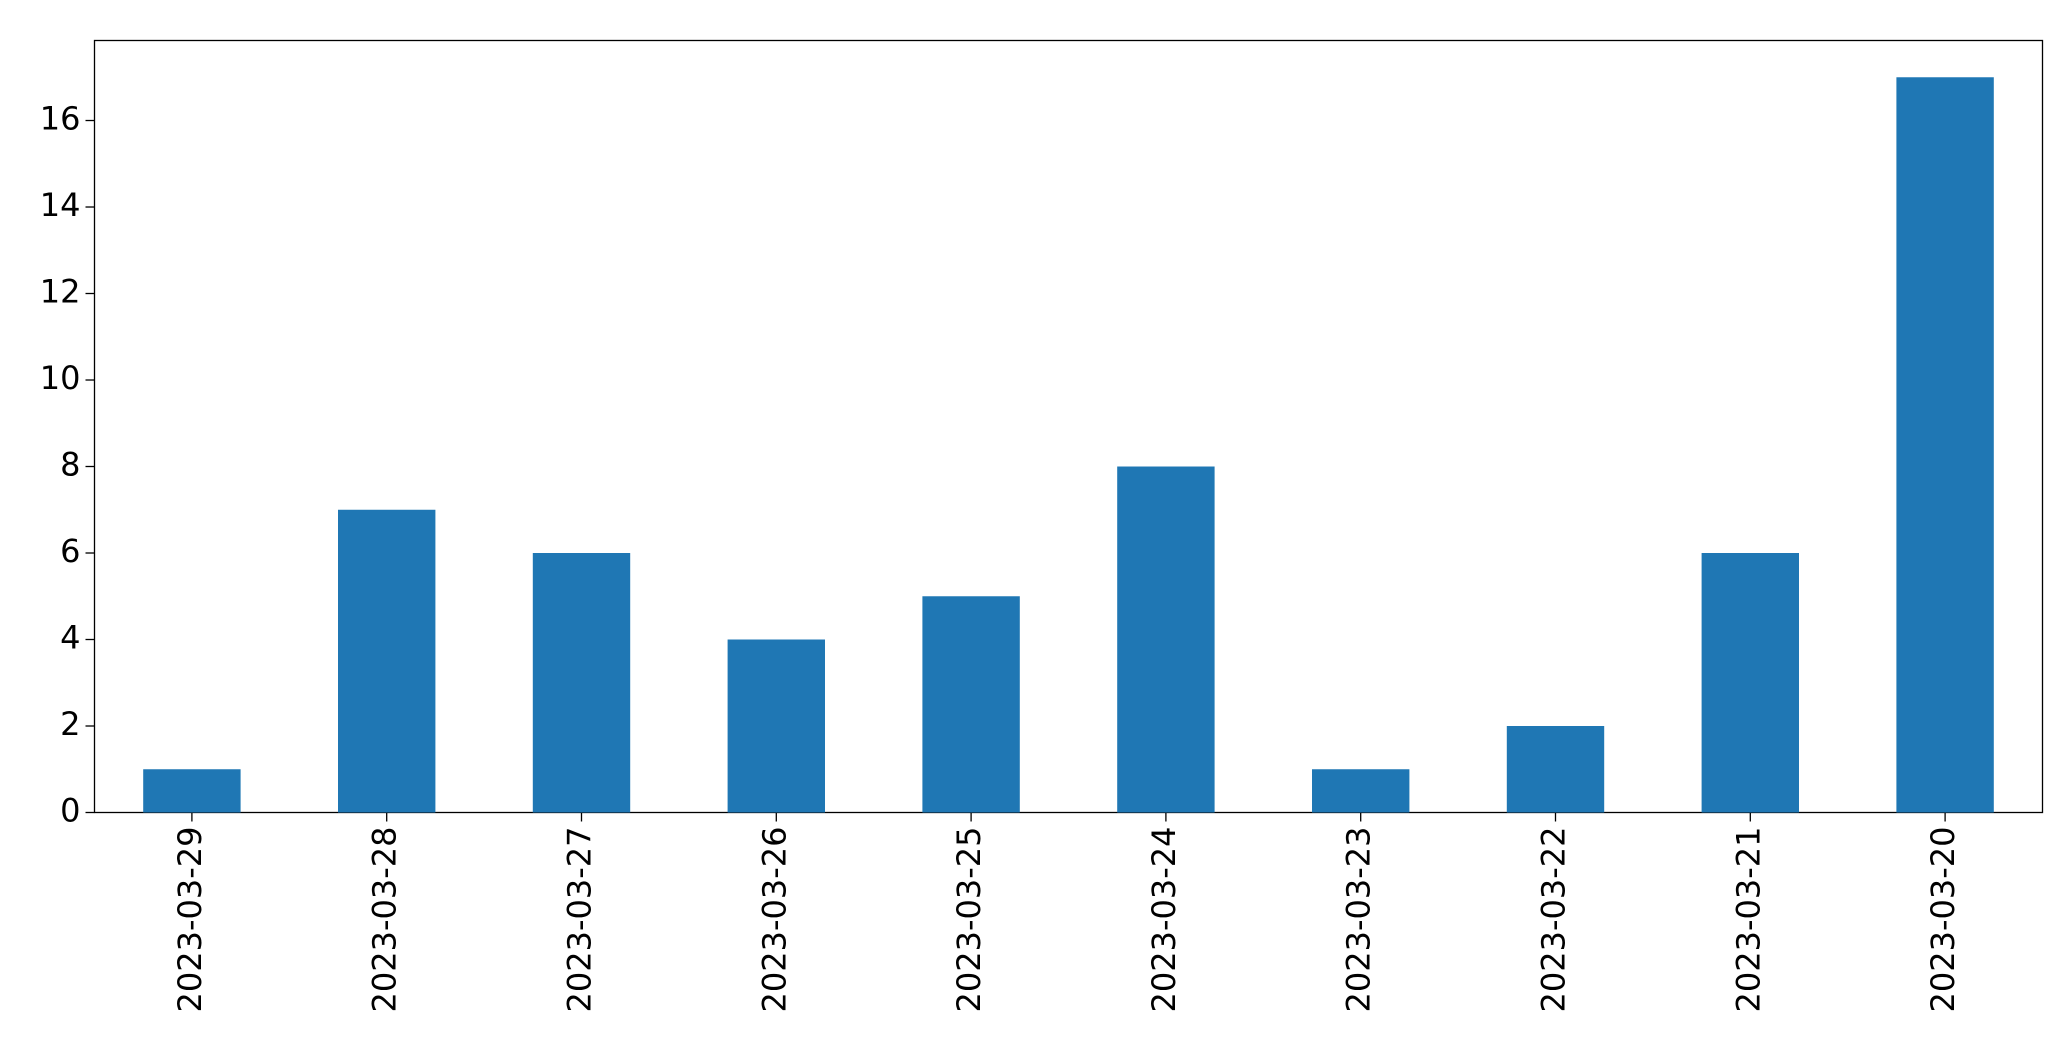 Image resolution: width=2071 pixels, height=1061 pixels. I want to click on x-tick-label: 2023-03-27, so click(580, 920).